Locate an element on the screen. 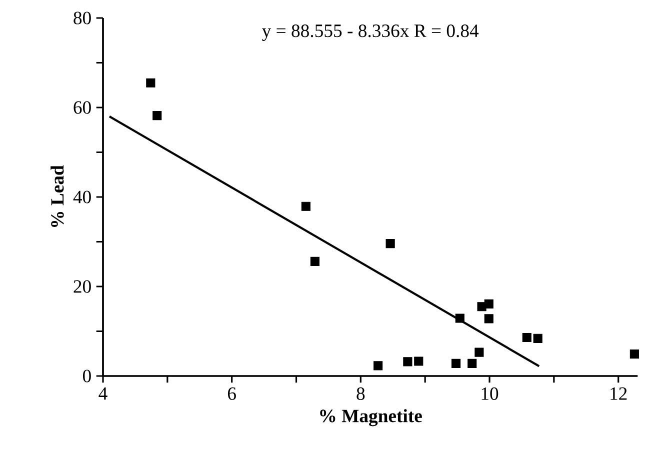 The width and height of the screenshot is (666, 456). x-tick-label: 10 is located at coordinates (490, 393).